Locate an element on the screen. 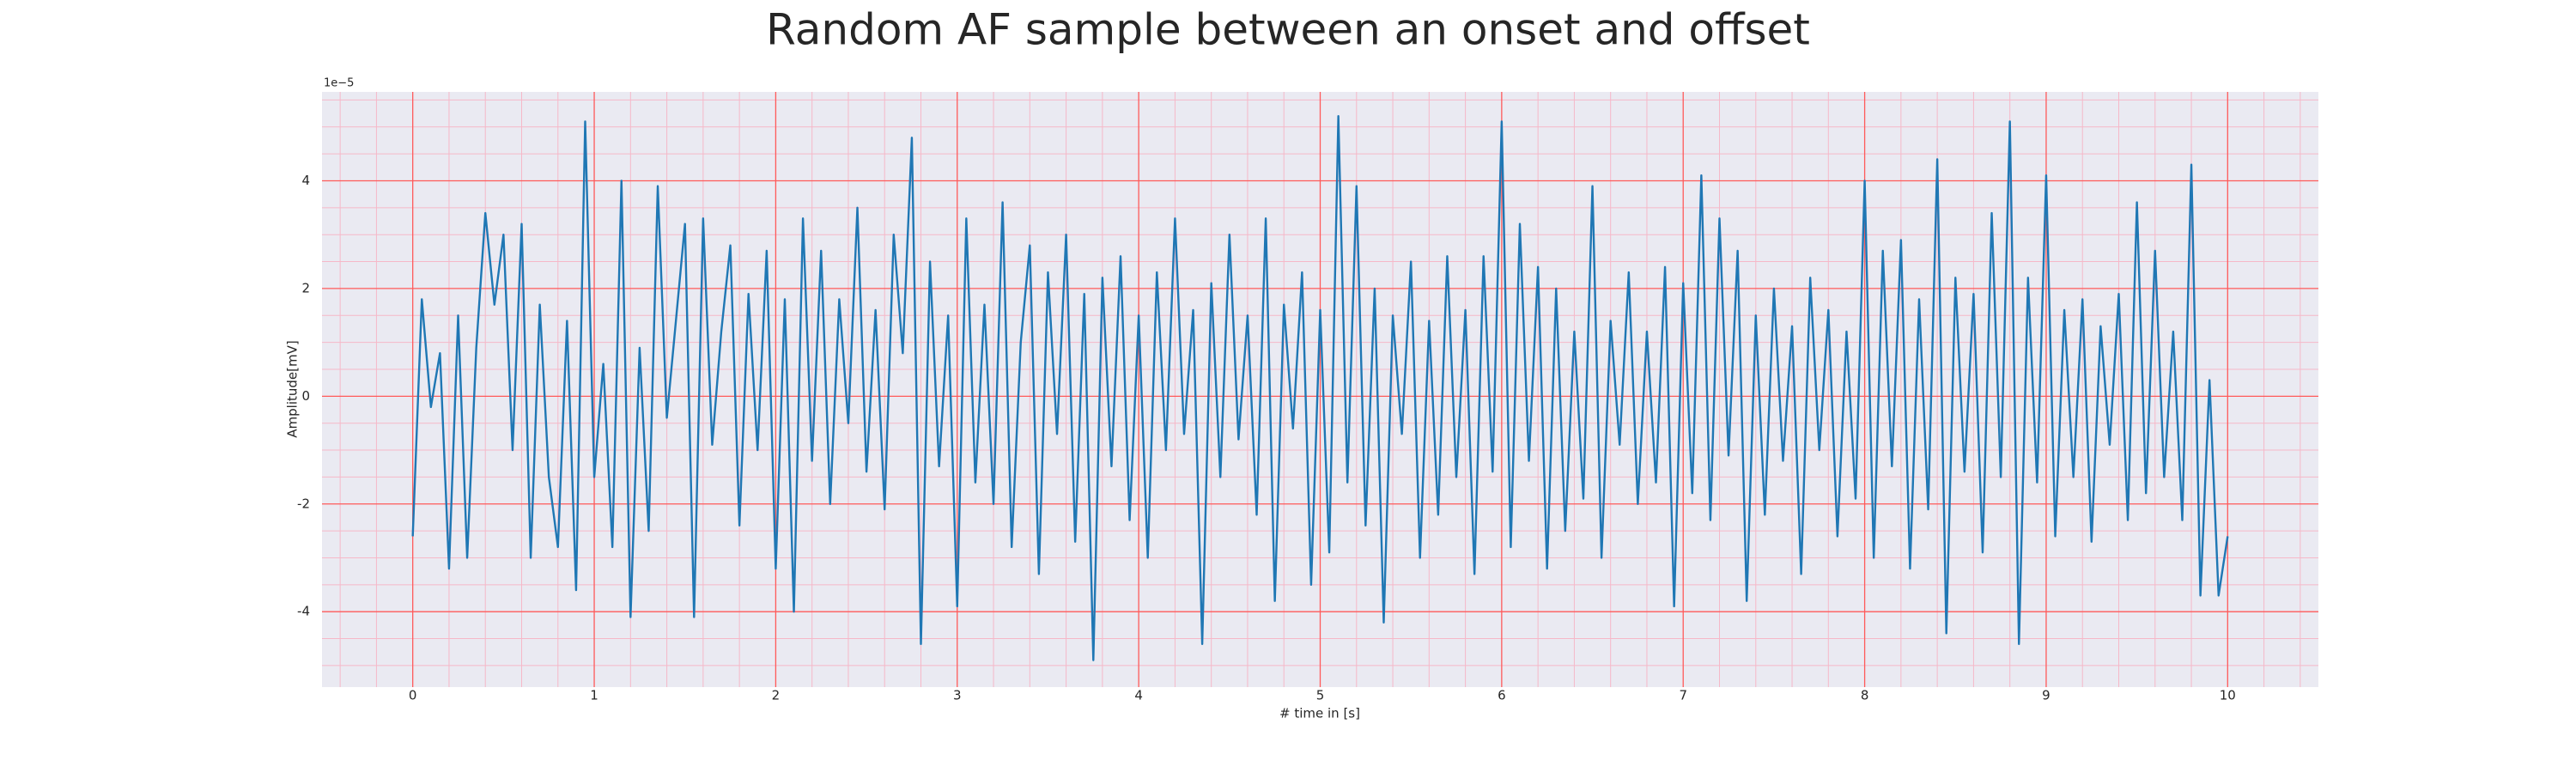 This screenshot has height=773, width=2576. x-tick-label: 7 is located at coordinates (1683, 695).